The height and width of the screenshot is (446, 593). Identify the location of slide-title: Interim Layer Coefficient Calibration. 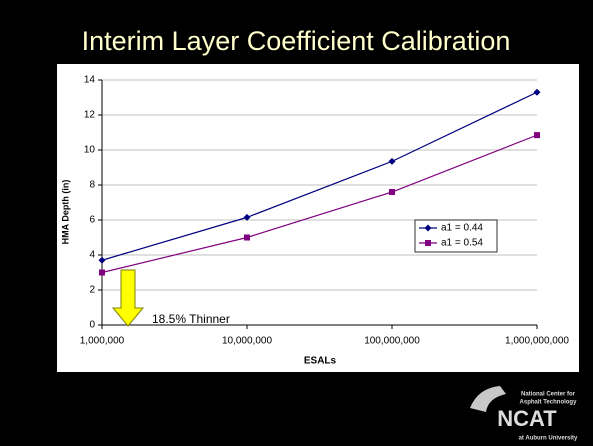
(296, 41).